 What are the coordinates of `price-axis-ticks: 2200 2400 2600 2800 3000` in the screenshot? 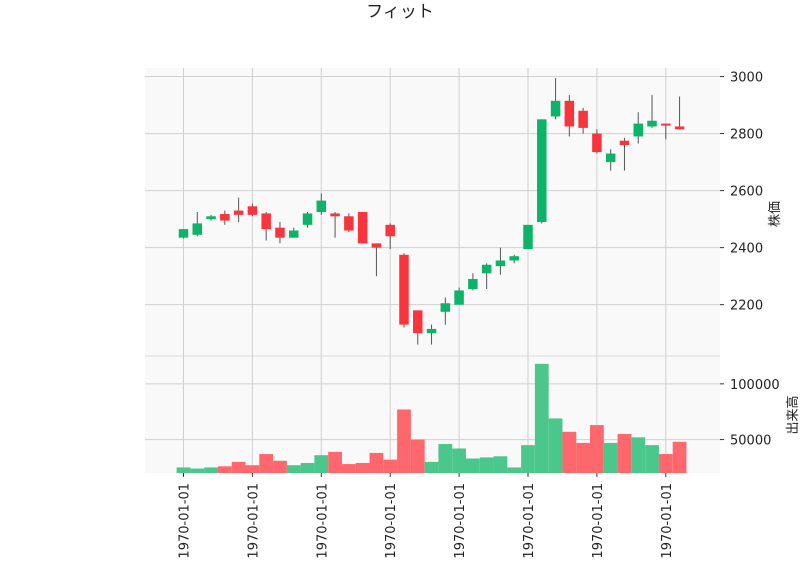 It's located at (741, 192).